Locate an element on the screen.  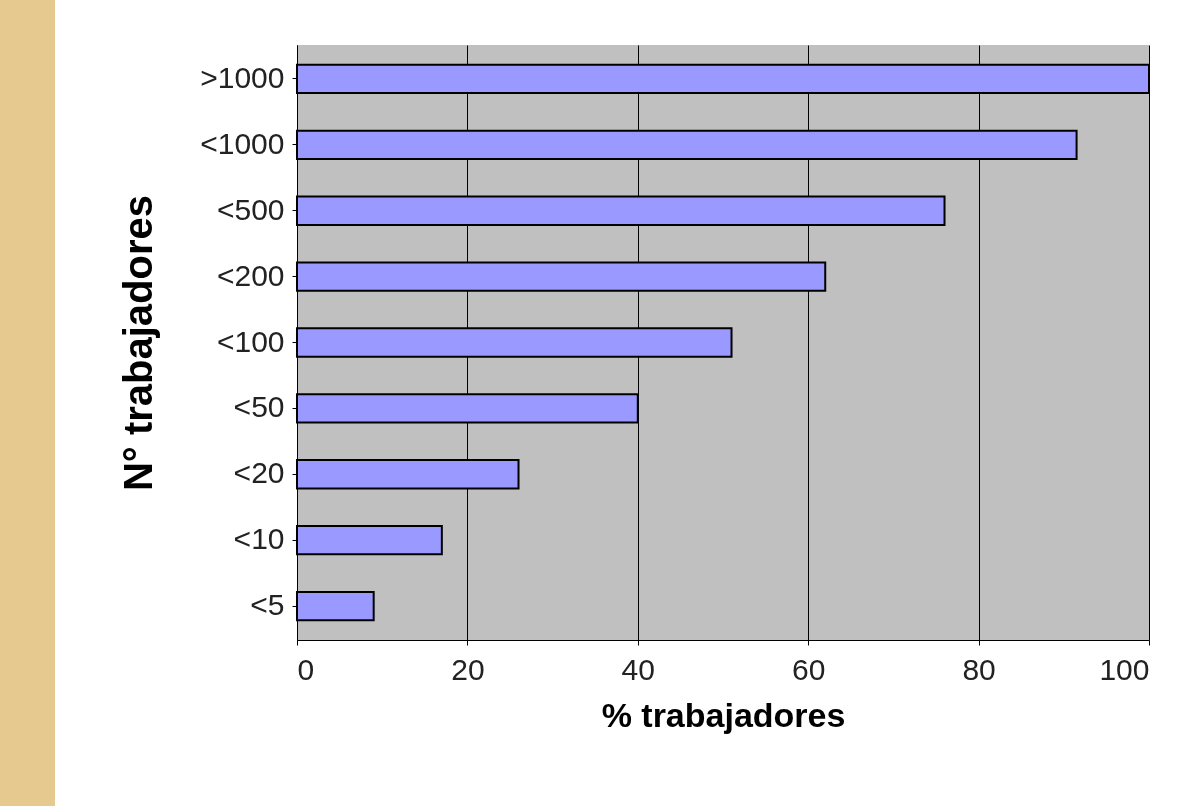
x-tick-label: 40 is located at coordinates (638, 669).